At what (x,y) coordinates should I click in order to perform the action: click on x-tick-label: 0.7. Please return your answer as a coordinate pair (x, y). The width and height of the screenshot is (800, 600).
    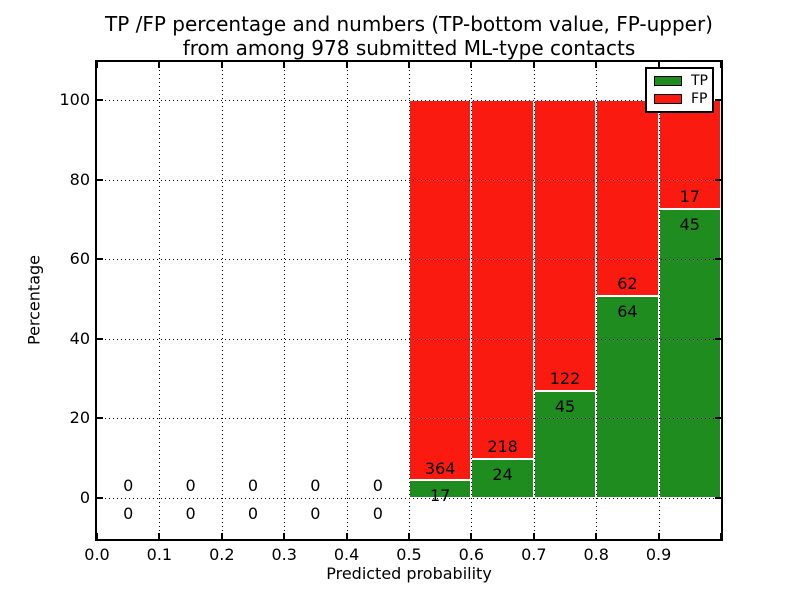
    Looking at the image, I should click on (534, 554).